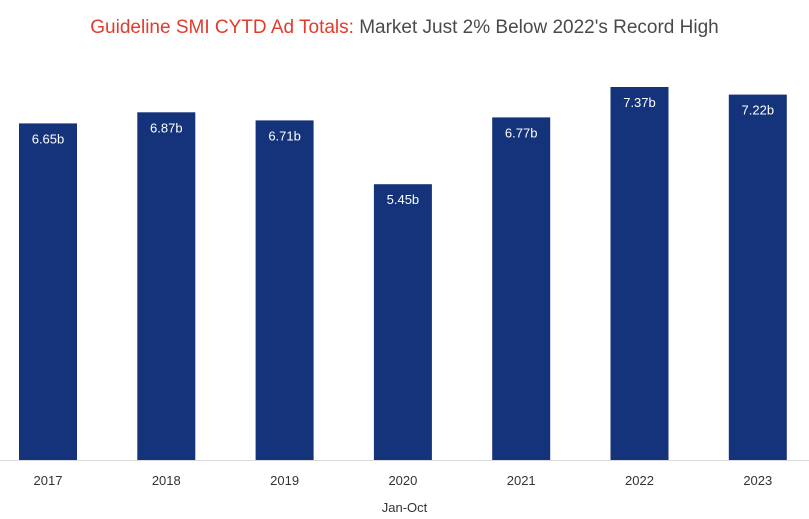  What do you see at coordinates (521, 132) in the screenshot?
I see `bar-value-label-2021: 6.77b` at bounding box center [521, 132].